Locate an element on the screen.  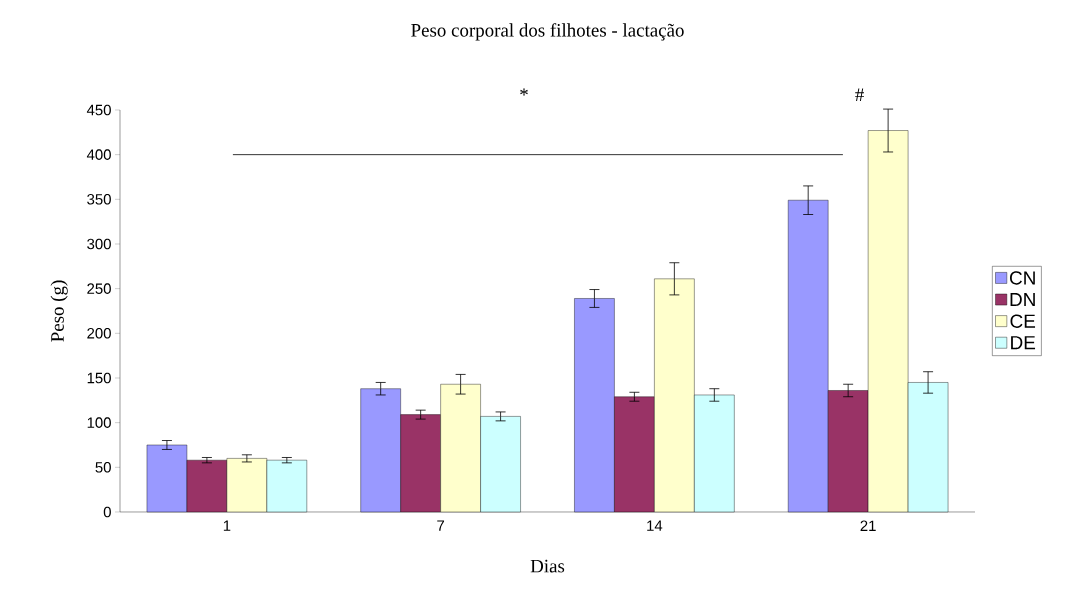
y-axis-title: Peso (g) is located at coordinates (59, 311).